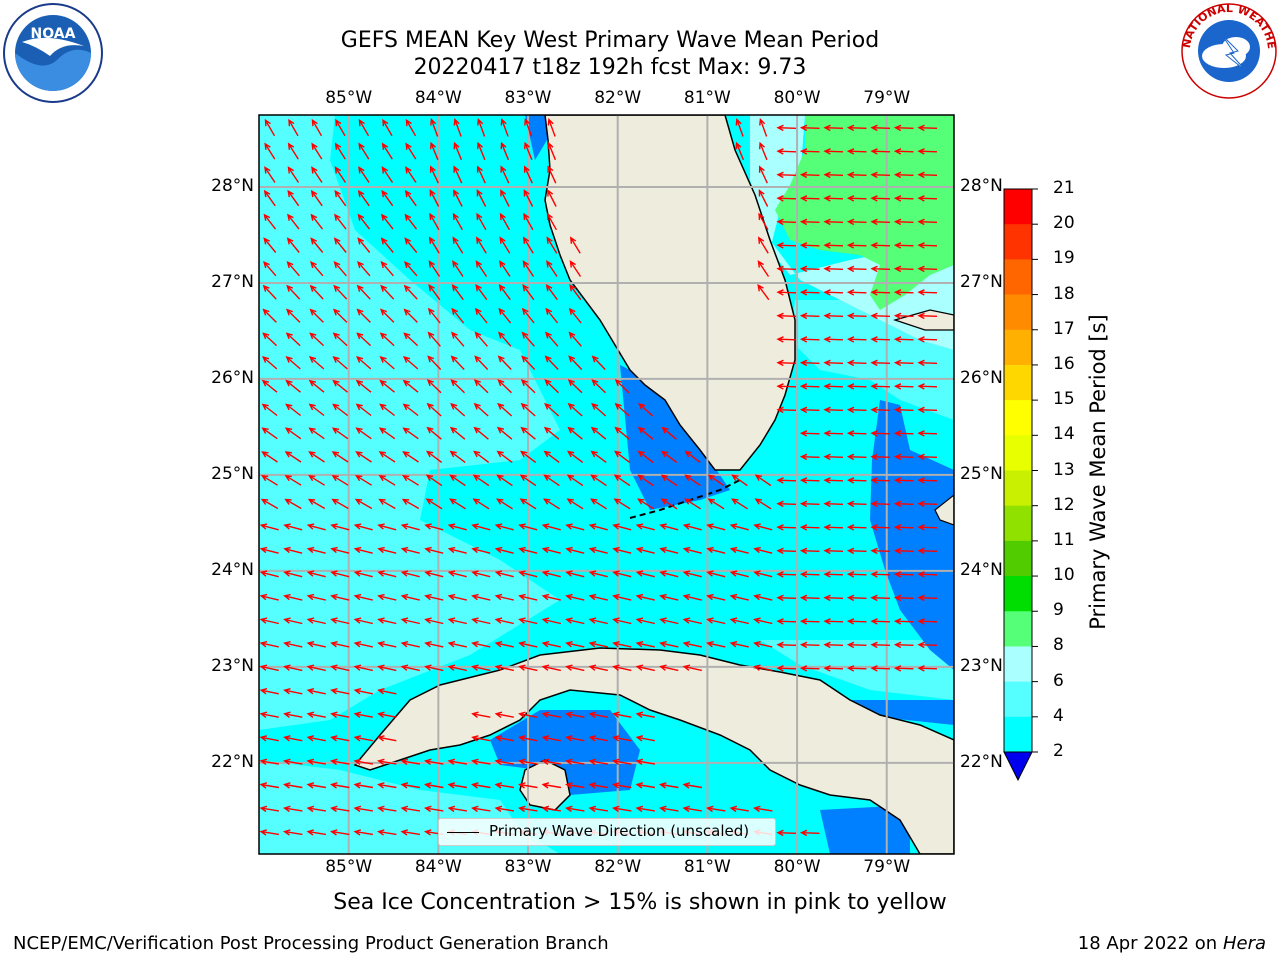 This screenshot has height=960, width=1280. What do you see at coordinates (981, 569) in the screenshot?
I see `lat-tick-label-right: 24°N` at bounding box center [981, 569].